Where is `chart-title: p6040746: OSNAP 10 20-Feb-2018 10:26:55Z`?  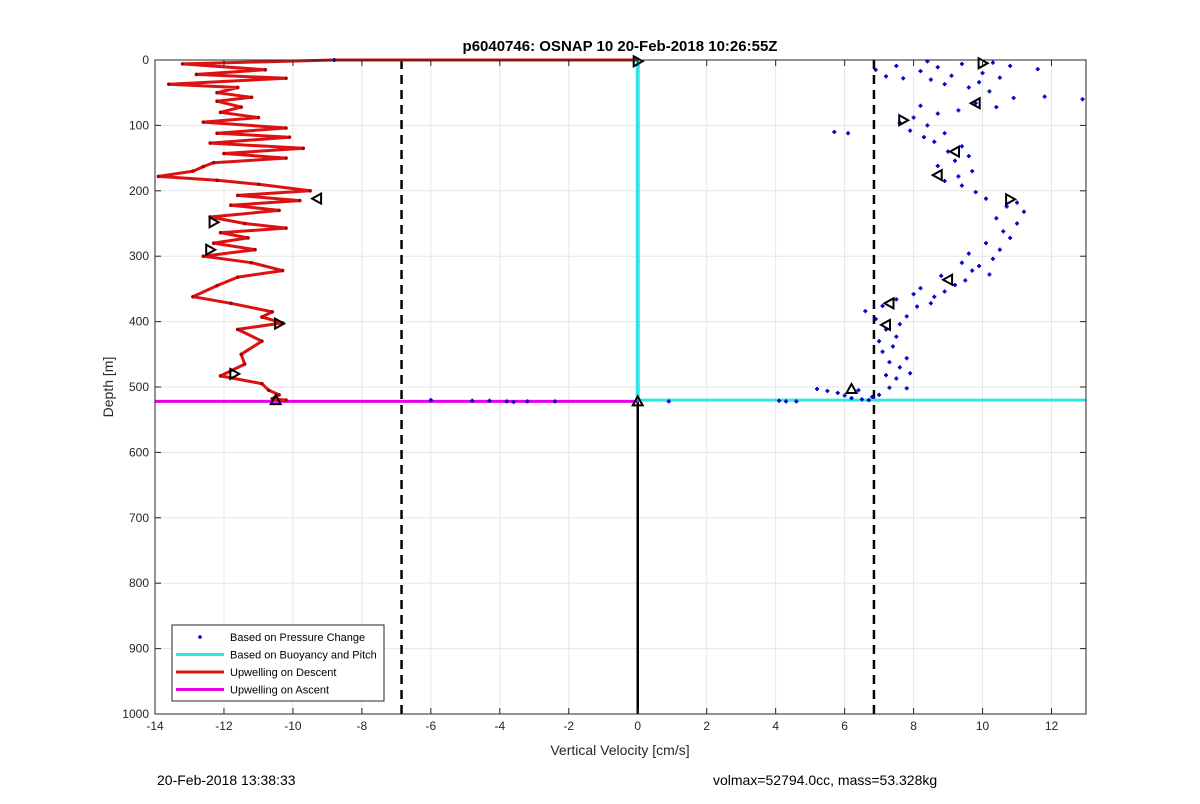 chart-title: p6040746: OSNAP 10 20-Feb-2018 10:26:55Z is located at coordinates (620, 46).